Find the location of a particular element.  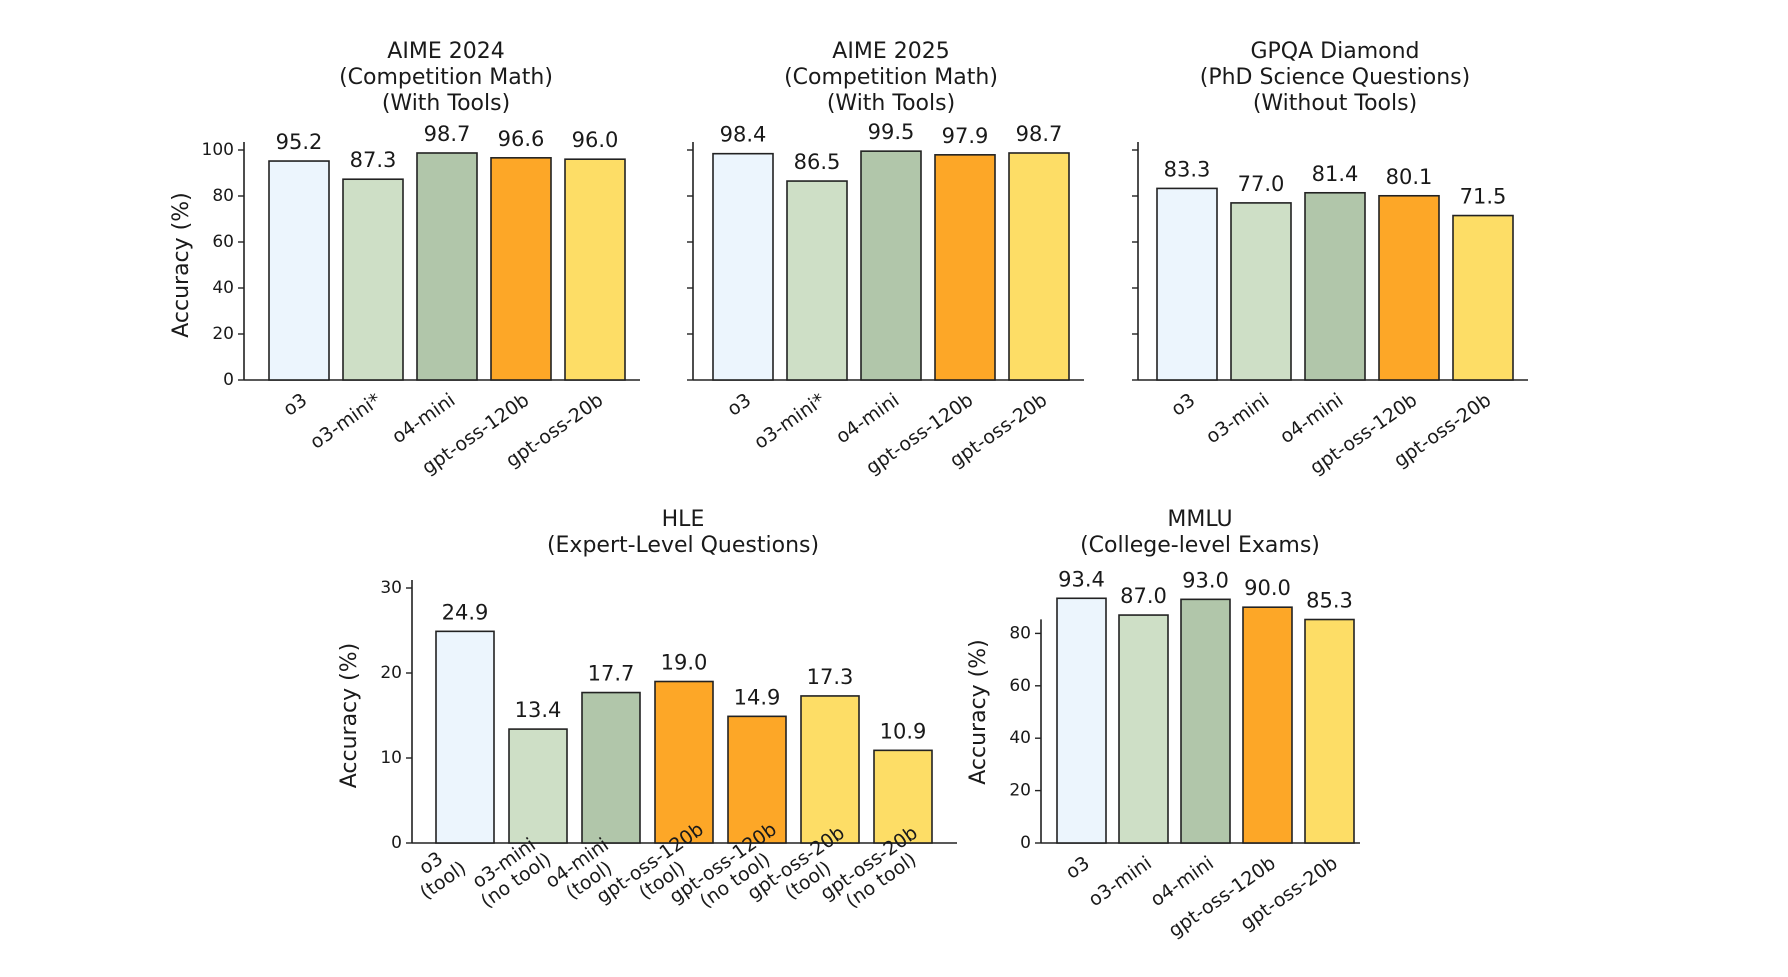

chart-2-value-label-4: 97.9 is located at coordinates (965, 136).